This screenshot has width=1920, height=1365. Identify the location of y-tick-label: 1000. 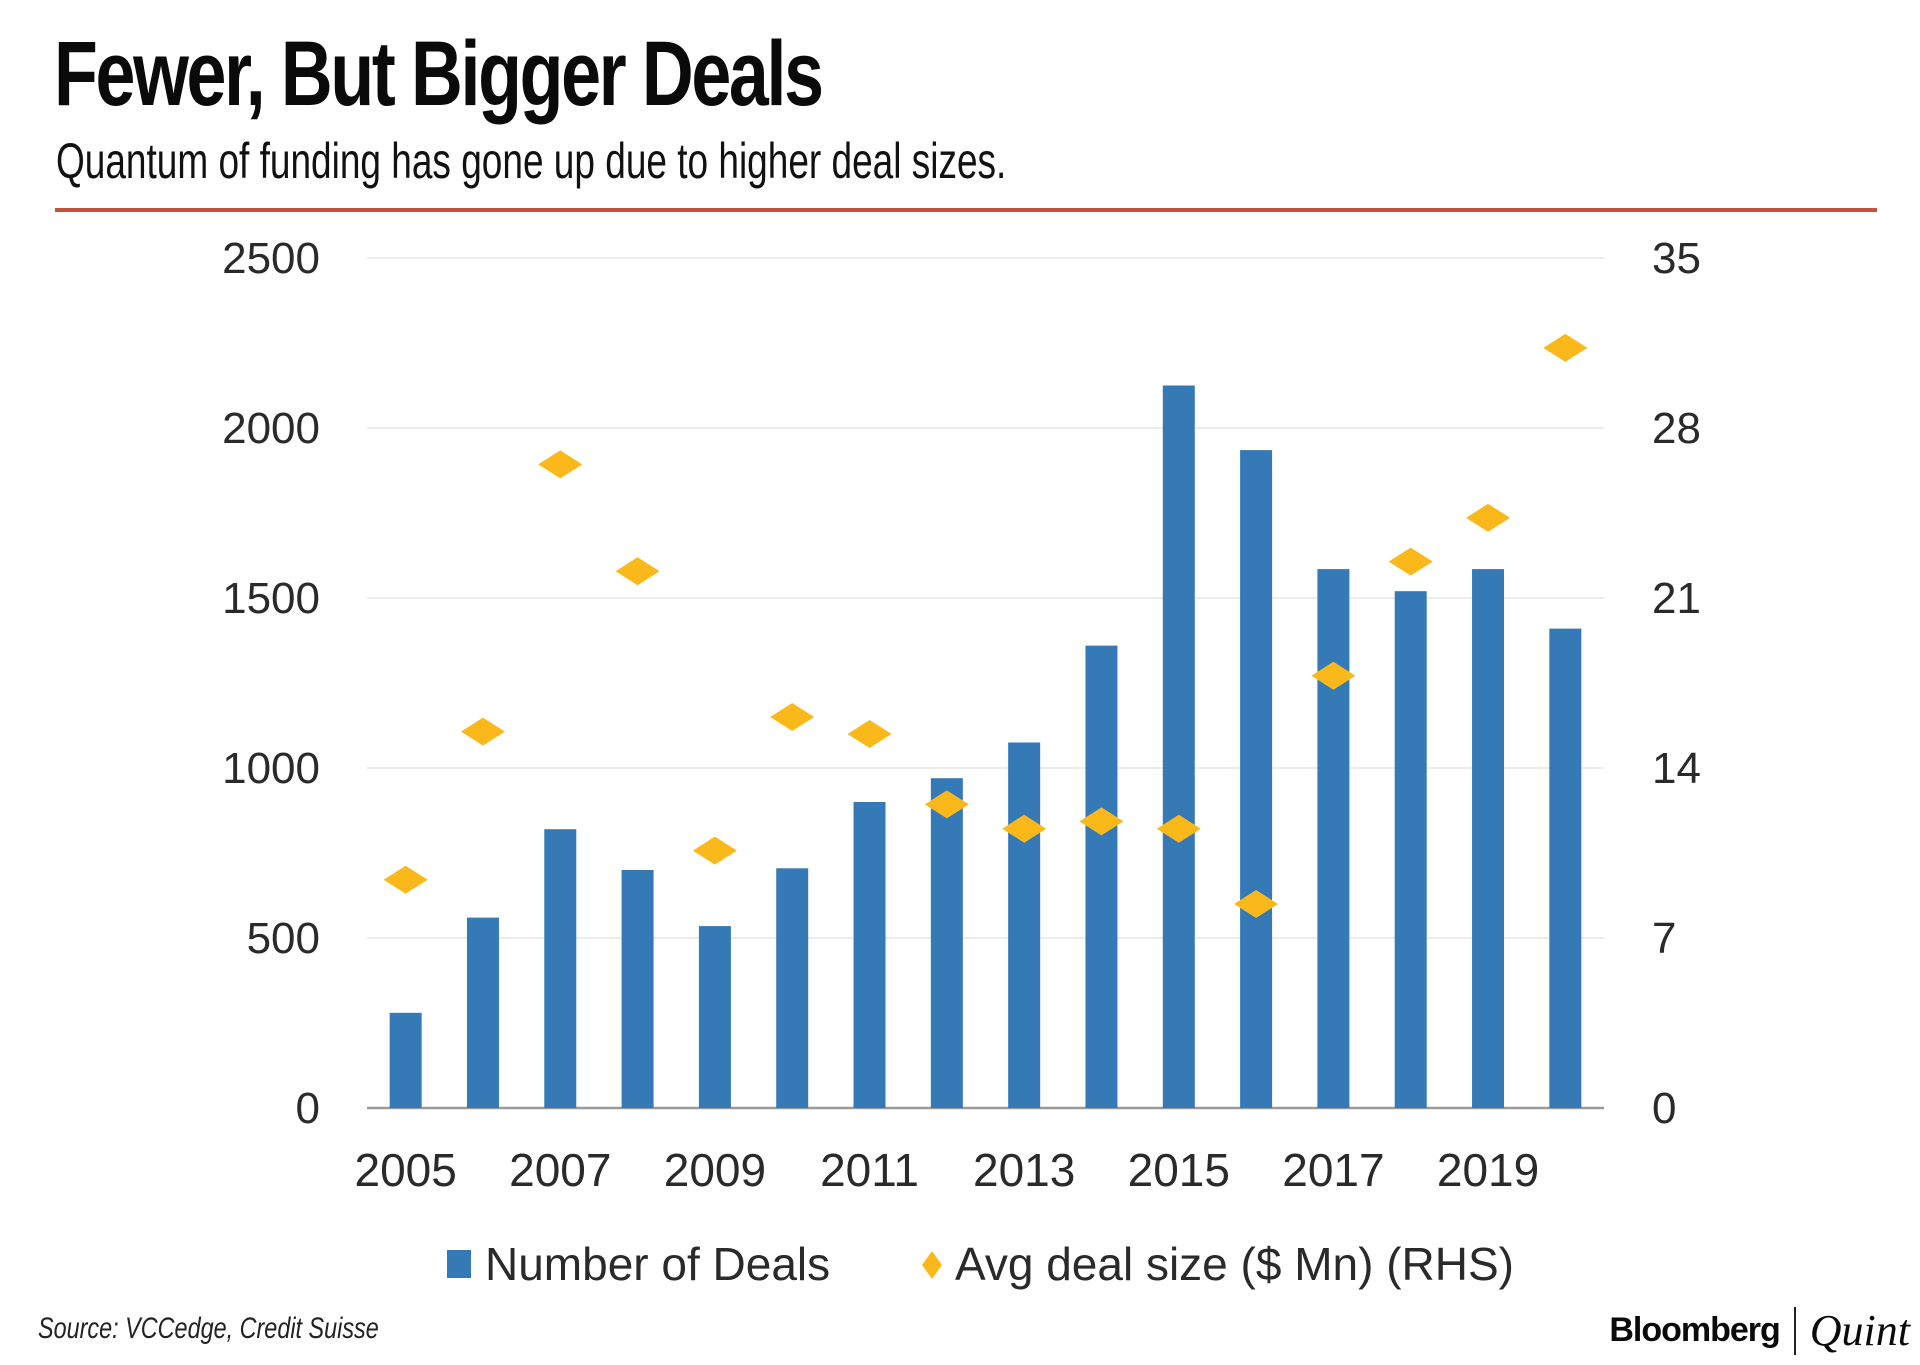
(271, 768).